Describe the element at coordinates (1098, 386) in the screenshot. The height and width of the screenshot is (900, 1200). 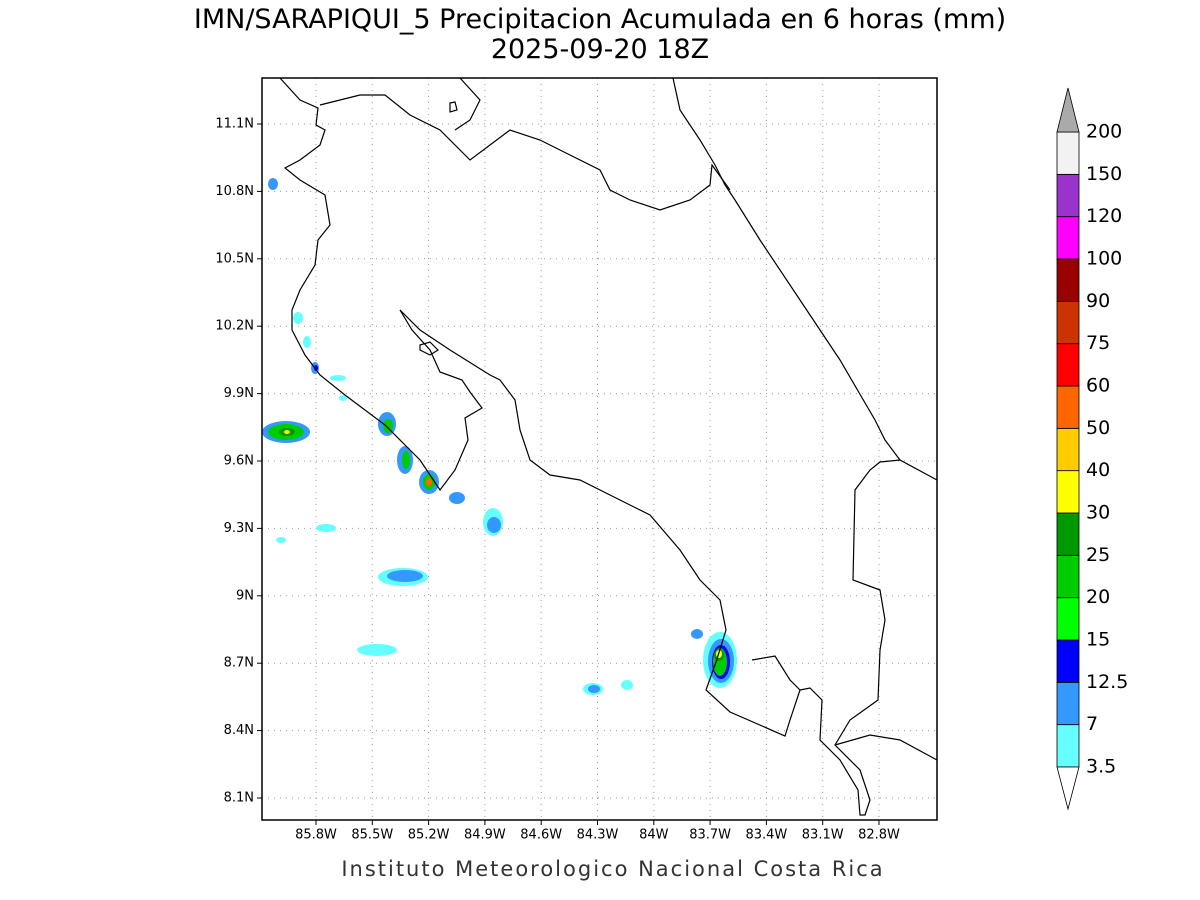
I see `colorbar-label: 60` at that location.